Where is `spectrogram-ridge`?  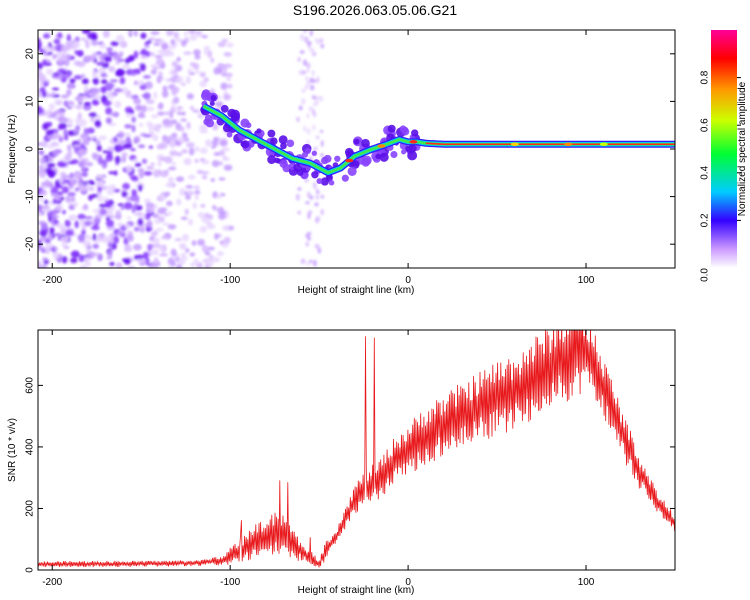
spectrogram-ridge is located at coordinates (437, 137).